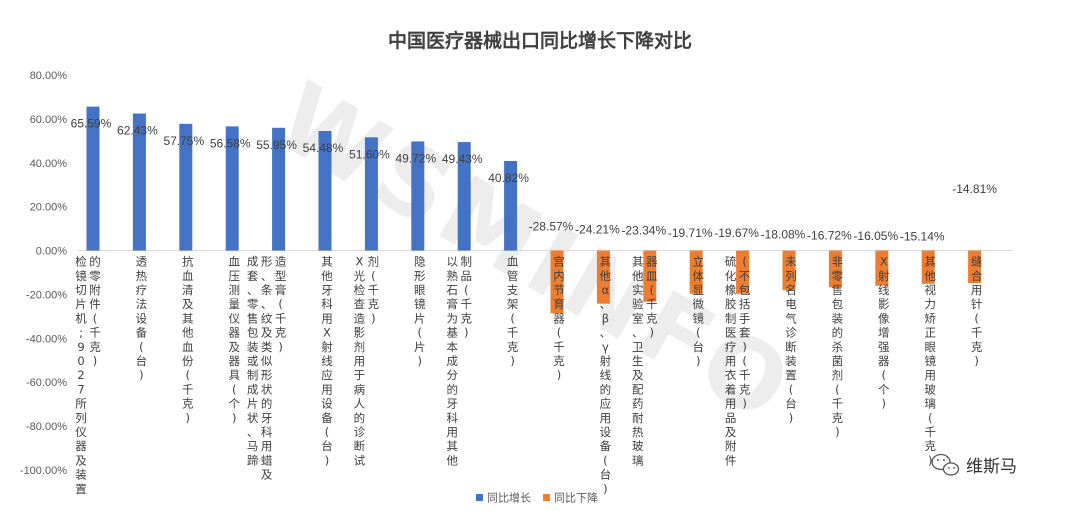 The height and width of the screenshot is (518, 1080). What do you see at coordinates (183, 141) in the screenshot?
I see `data-label: 57.75%` at bounding box center [183, 141].